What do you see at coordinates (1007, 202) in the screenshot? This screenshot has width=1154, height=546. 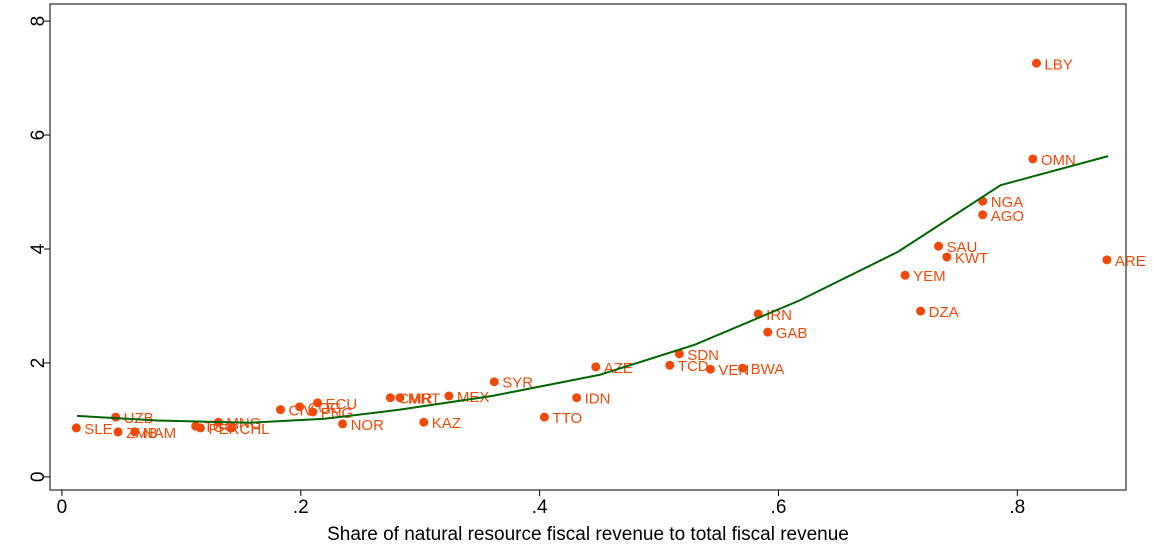 I see `point-label: NGA` at bounding box center [1007, 202].